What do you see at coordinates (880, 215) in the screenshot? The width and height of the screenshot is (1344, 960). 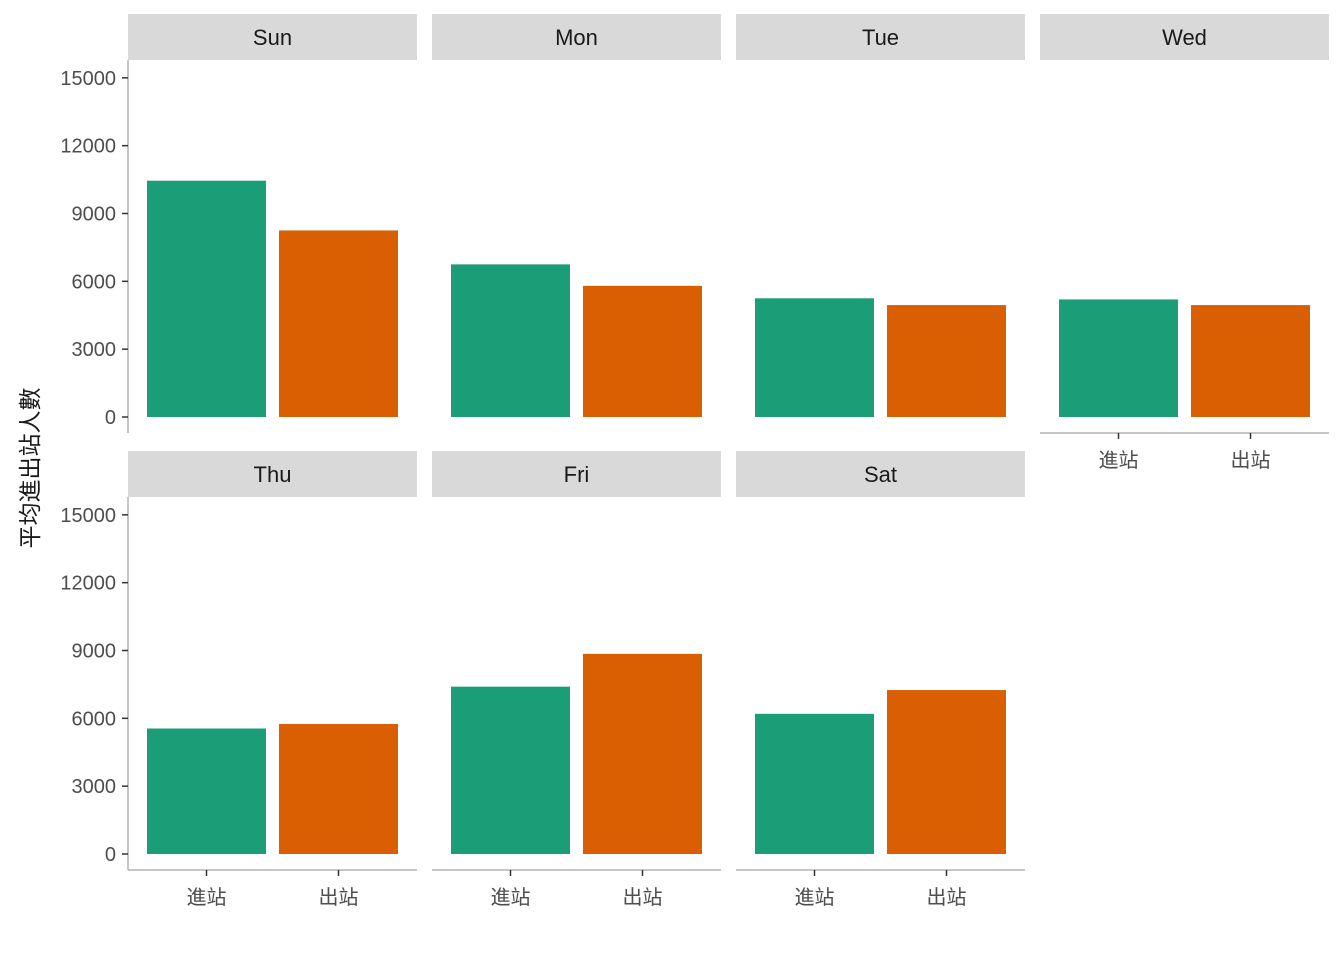 I see `facet-tue: Tue` at bounding box center [880, 215].